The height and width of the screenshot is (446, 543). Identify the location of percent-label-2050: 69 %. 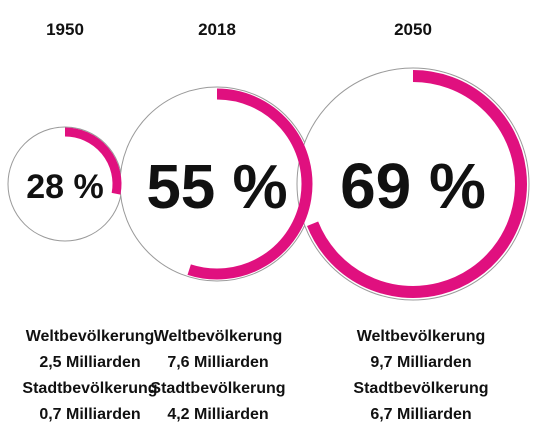
(413, 186).